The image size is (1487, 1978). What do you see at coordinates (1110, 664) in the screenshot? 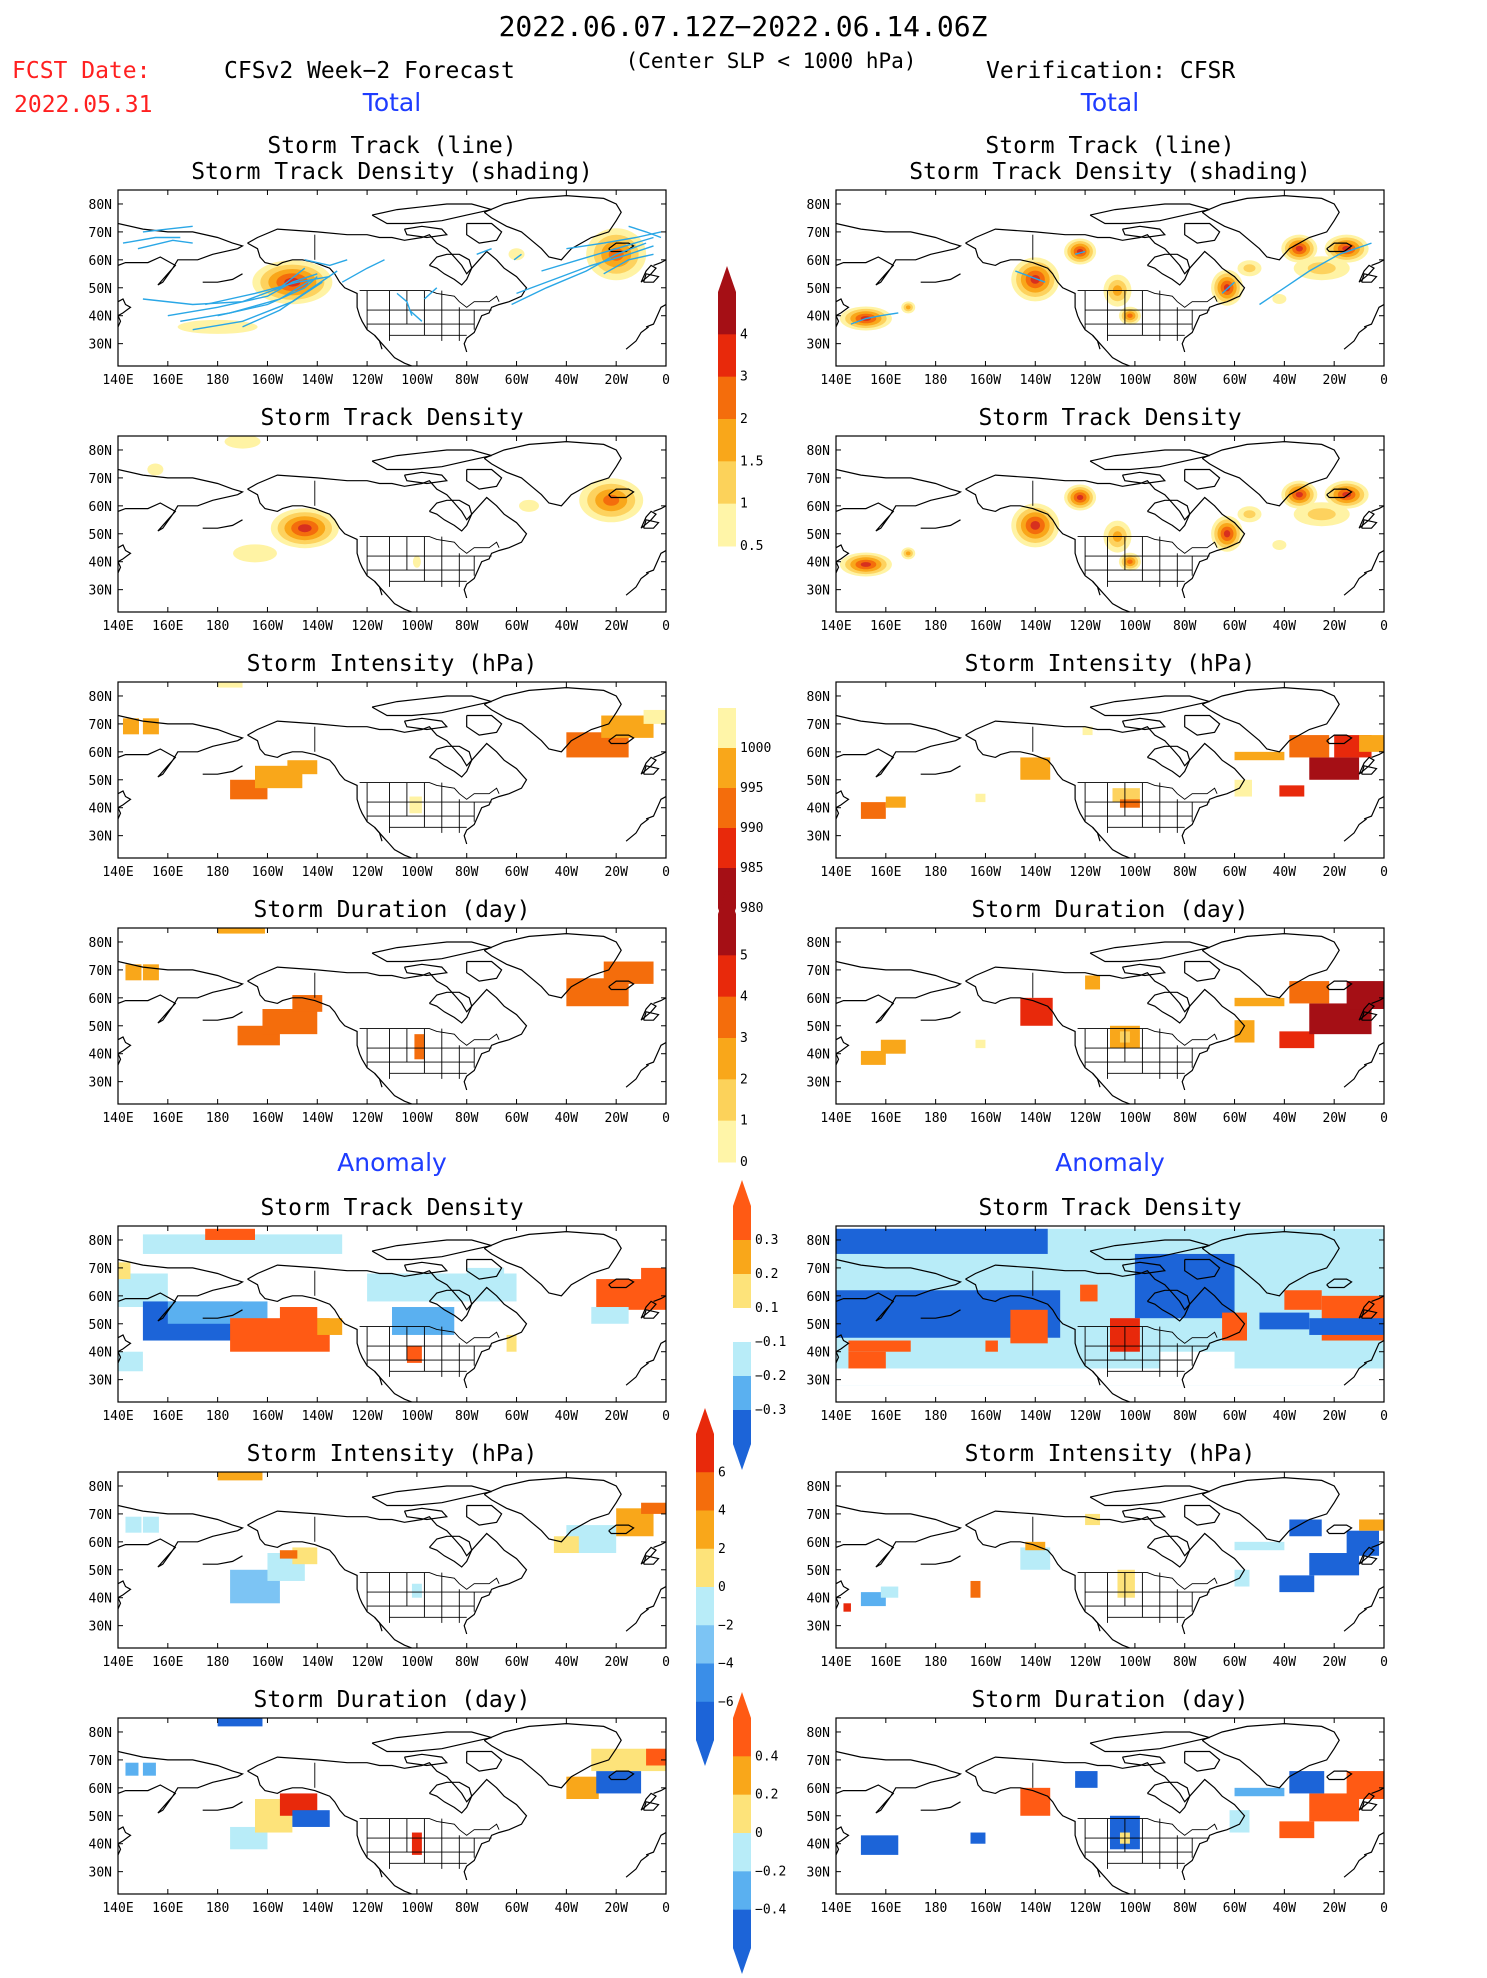
I see `panel-title: Storm Intensity (hPa)` at bounding box center [1110, 664].